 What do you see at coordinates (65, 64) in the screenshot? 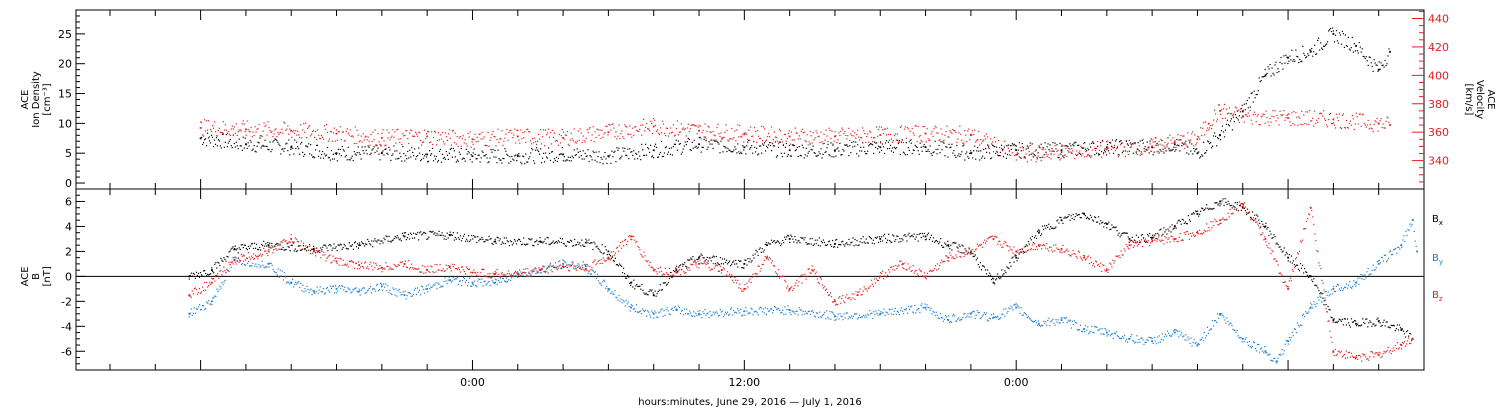
I see `y-tick-label-left-top: 20` at bounding box center [65, 64].